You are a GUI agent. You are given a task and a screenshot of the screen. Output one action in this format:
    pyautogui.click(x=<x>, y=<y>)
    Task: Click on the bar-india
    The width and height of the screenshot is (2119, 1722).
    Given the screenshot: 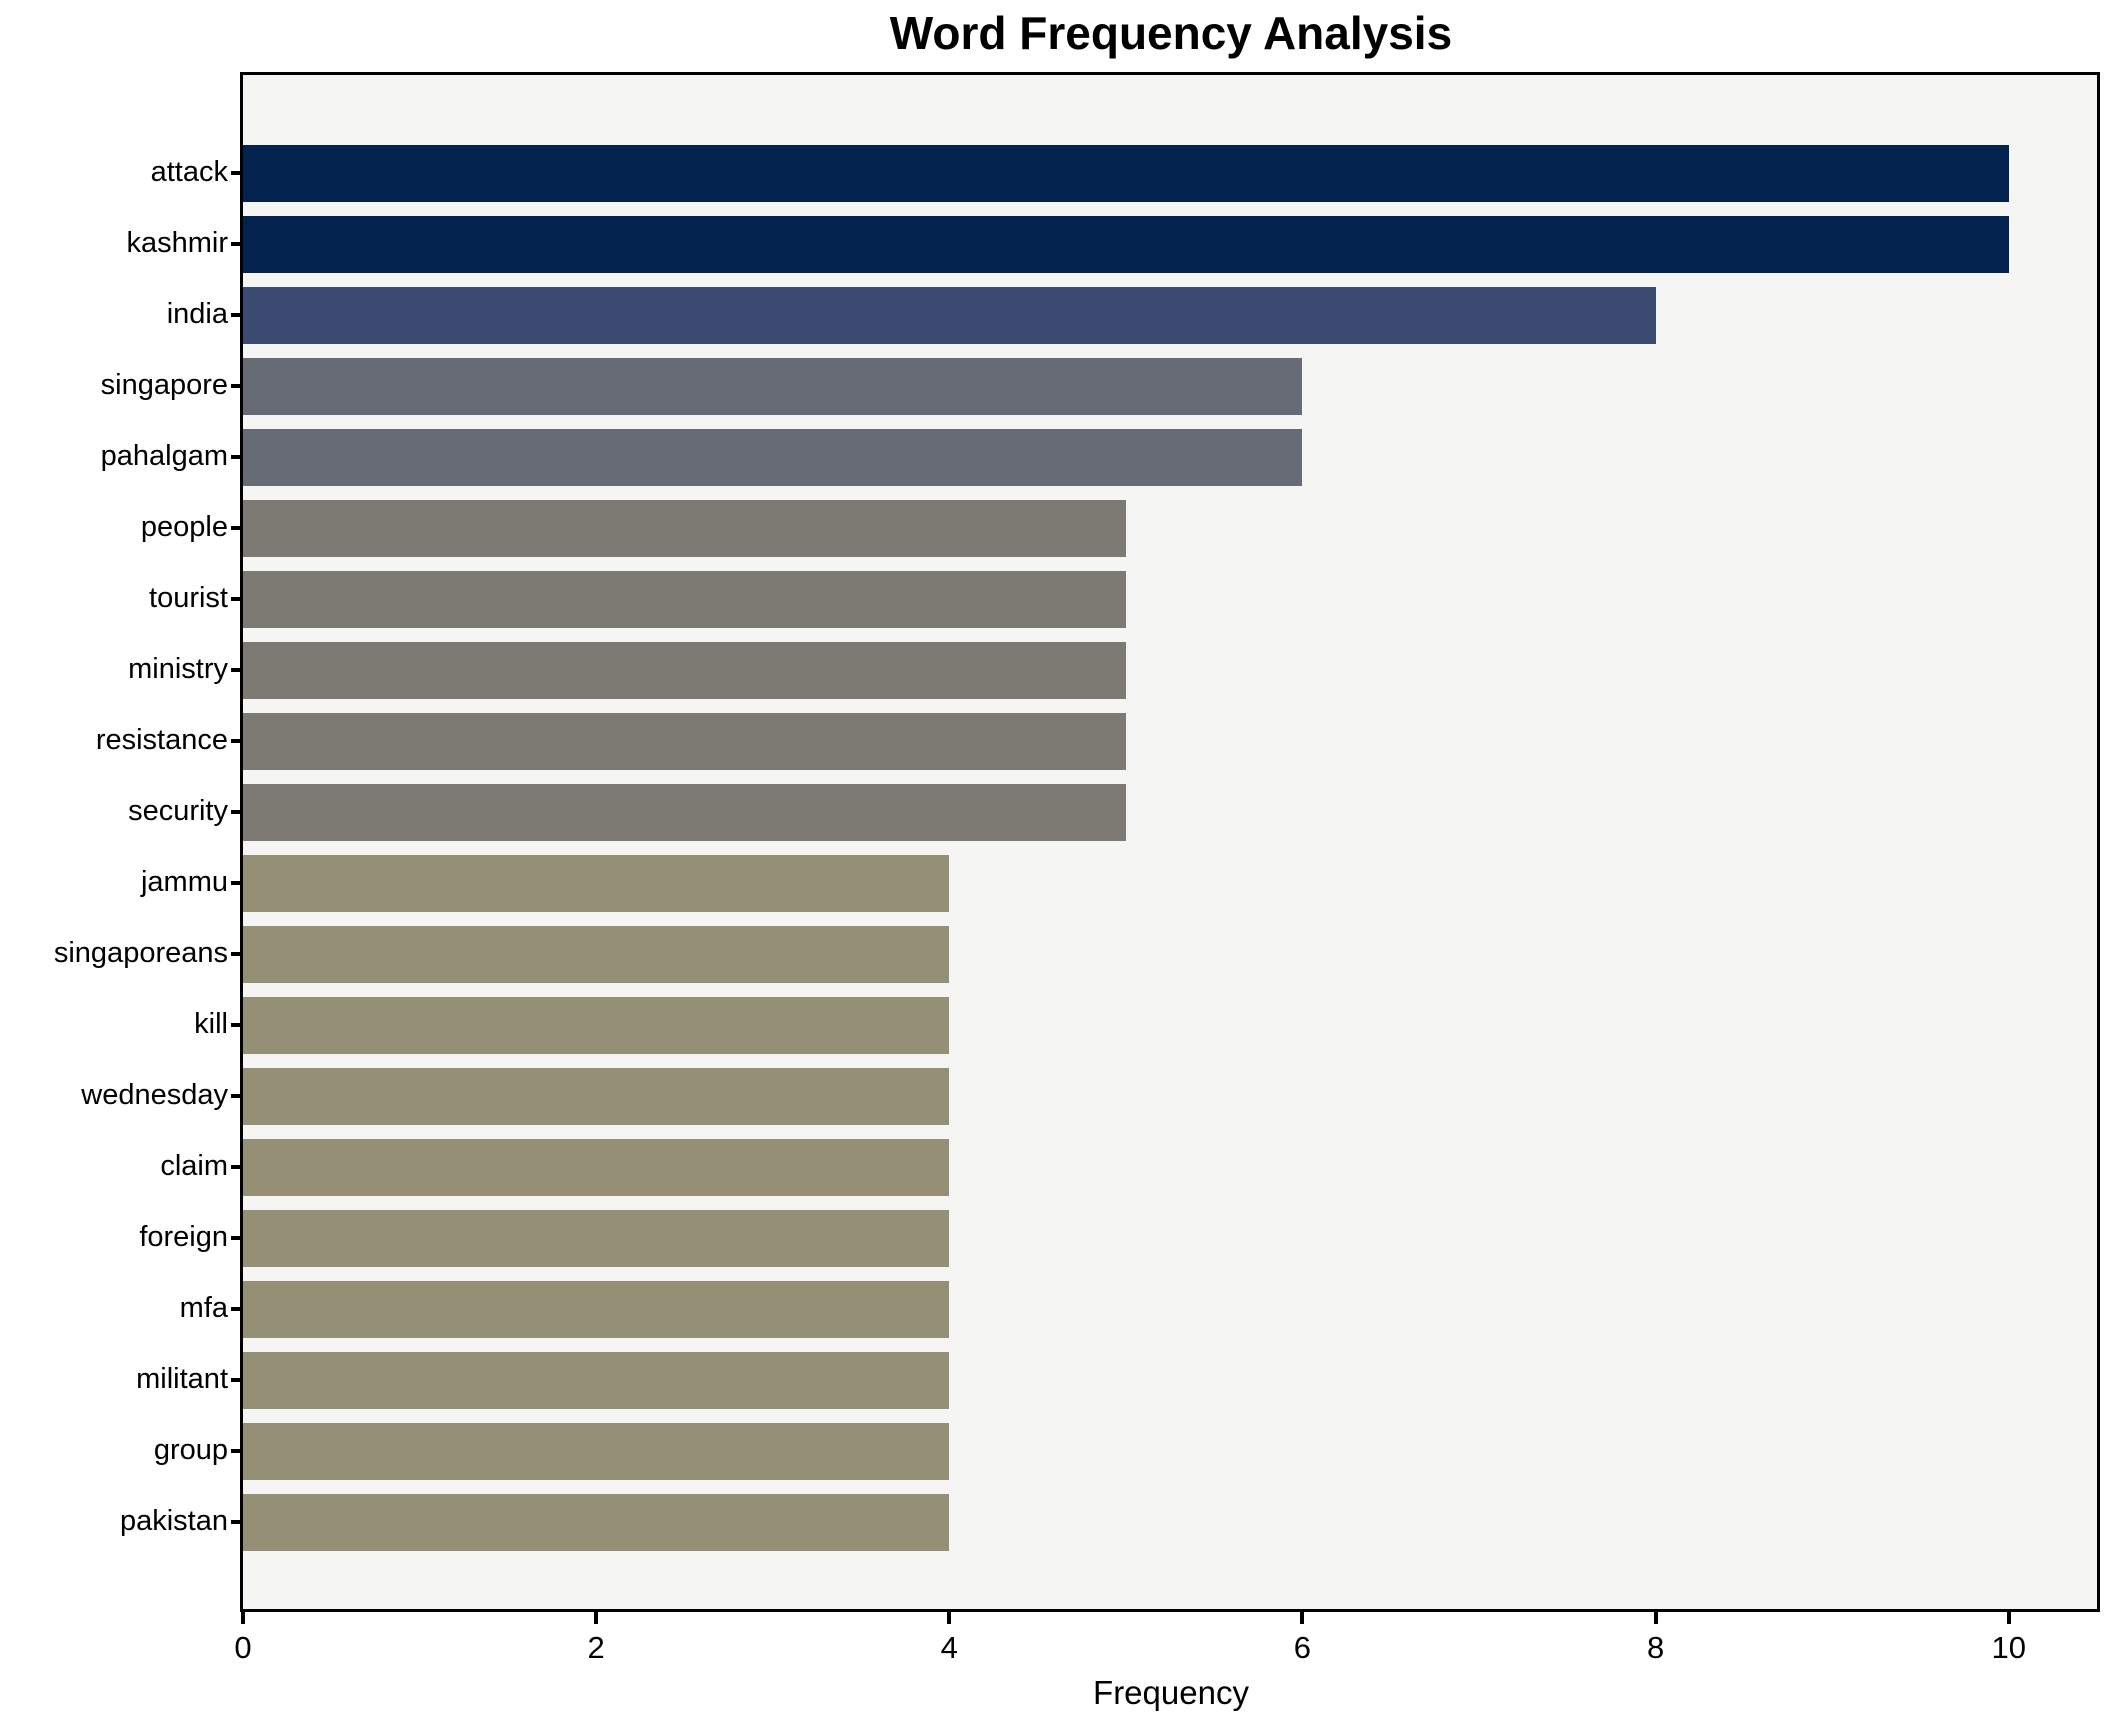 What is the action you would take?
    pyautogui.click(x=949, y=315)
    